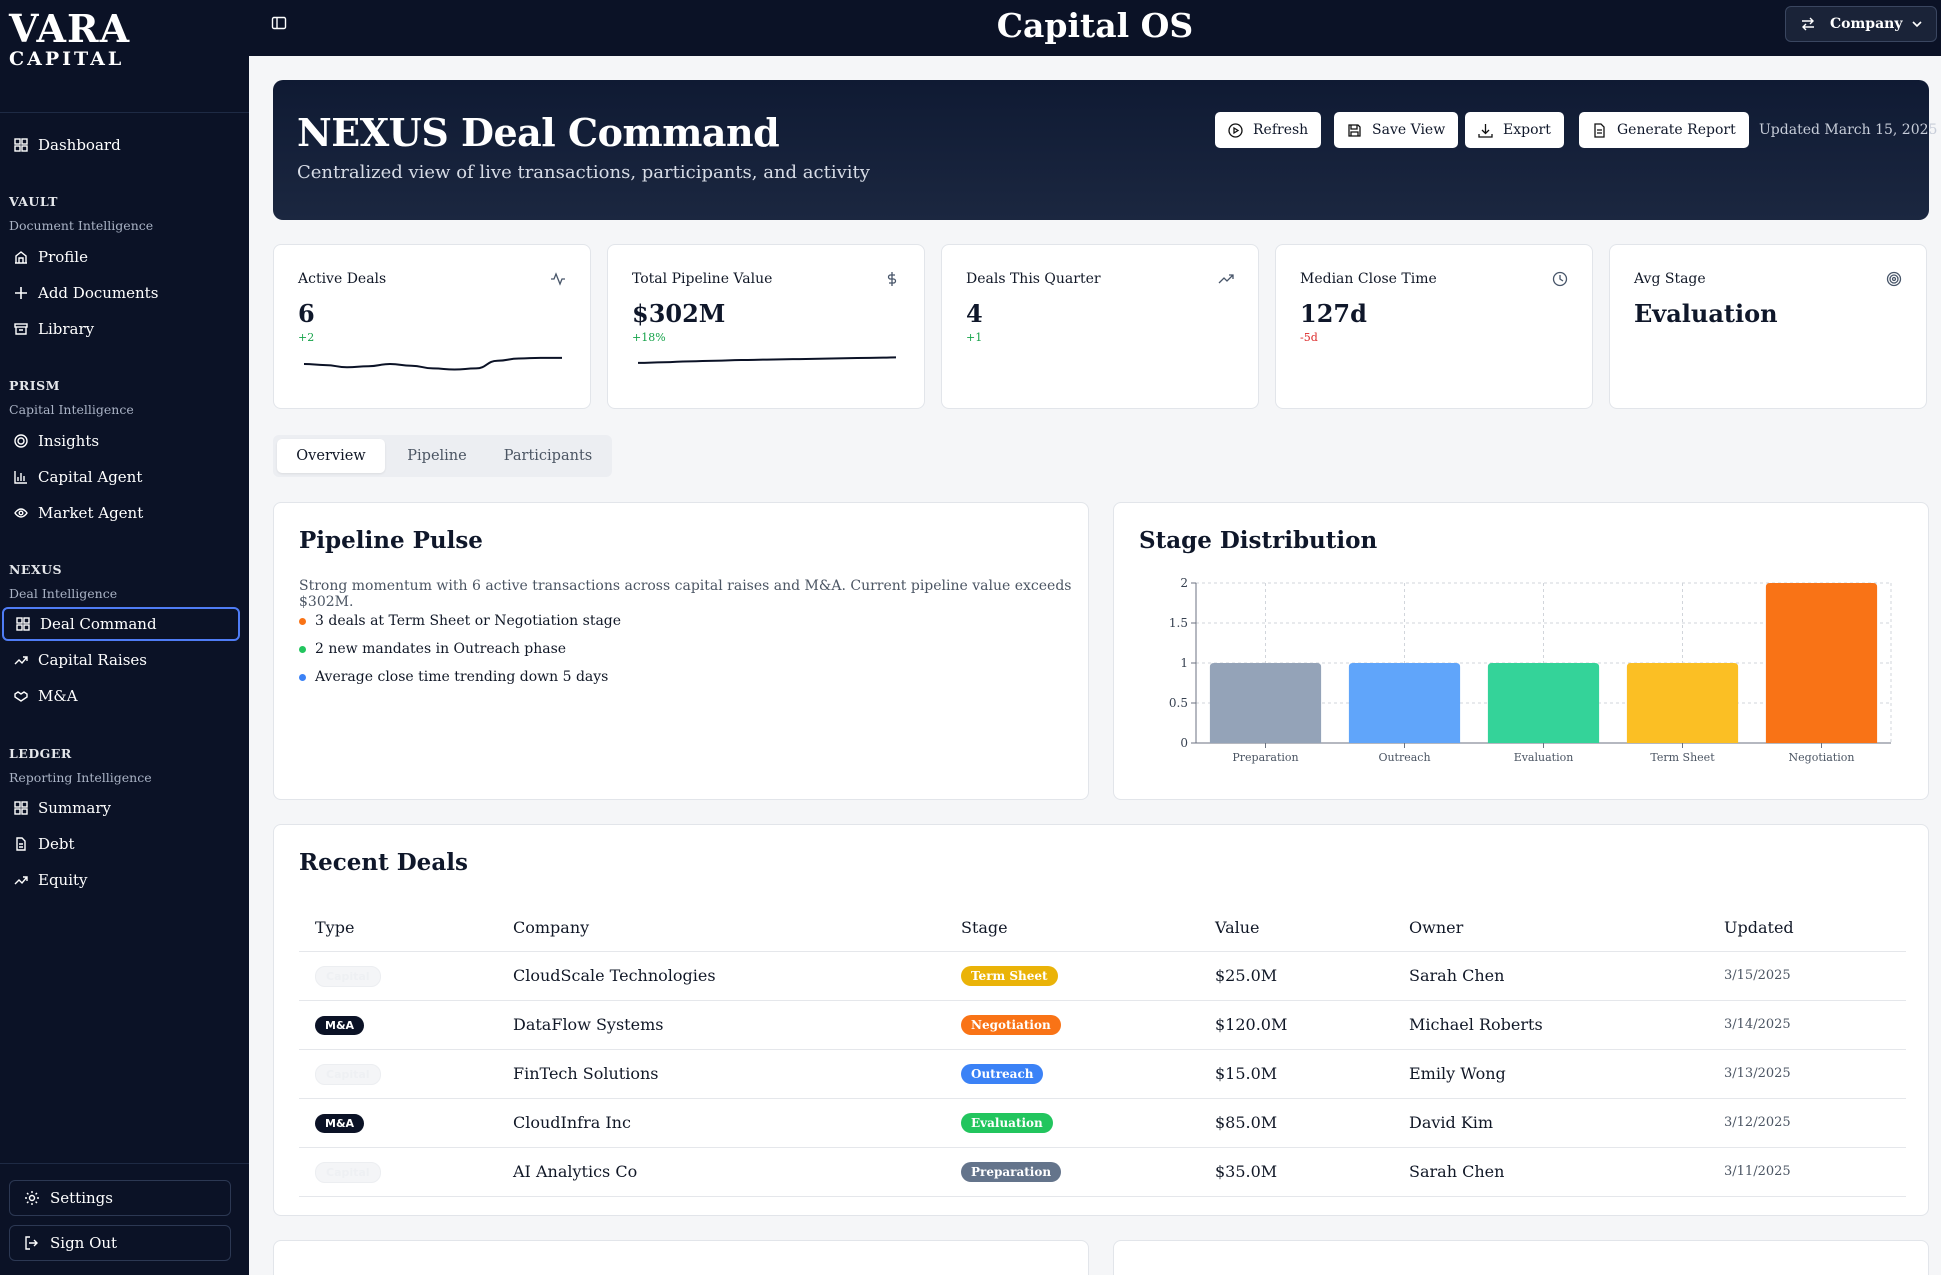 This screenshot has width=1941, height=1275. I want to click on tab-overview: Overview, so click(331, 456).